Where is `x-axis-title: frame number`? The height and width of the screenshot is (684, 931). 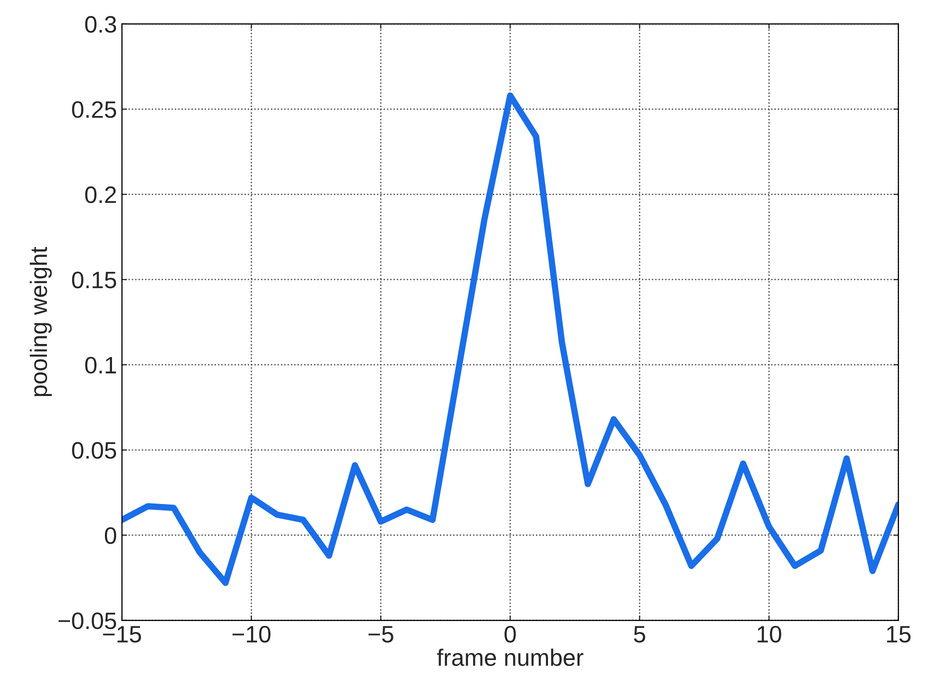
x-axis-title: frame number is located at coordinates (510, 657).